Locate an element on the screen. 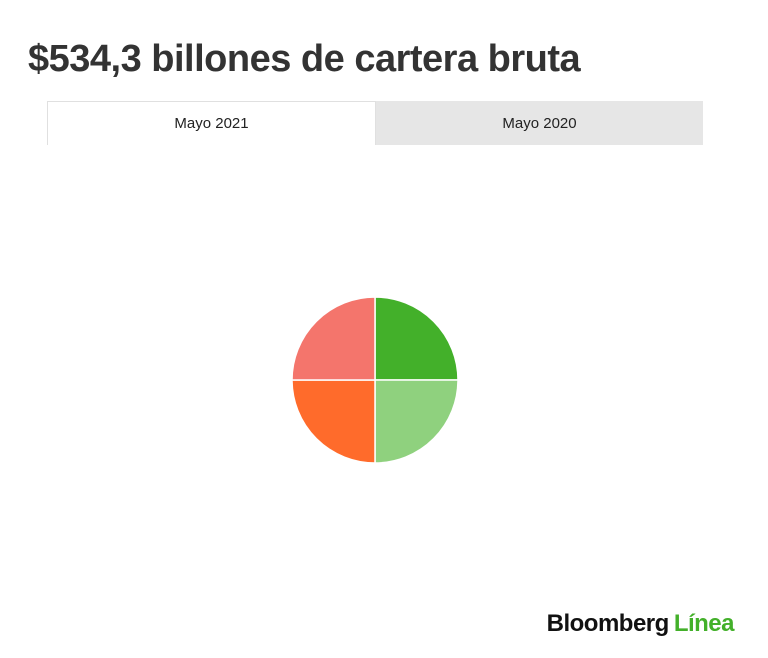 This screenshot has height=658, width=768. logo-name: Bloomberg is located at coordinates (608, 623).